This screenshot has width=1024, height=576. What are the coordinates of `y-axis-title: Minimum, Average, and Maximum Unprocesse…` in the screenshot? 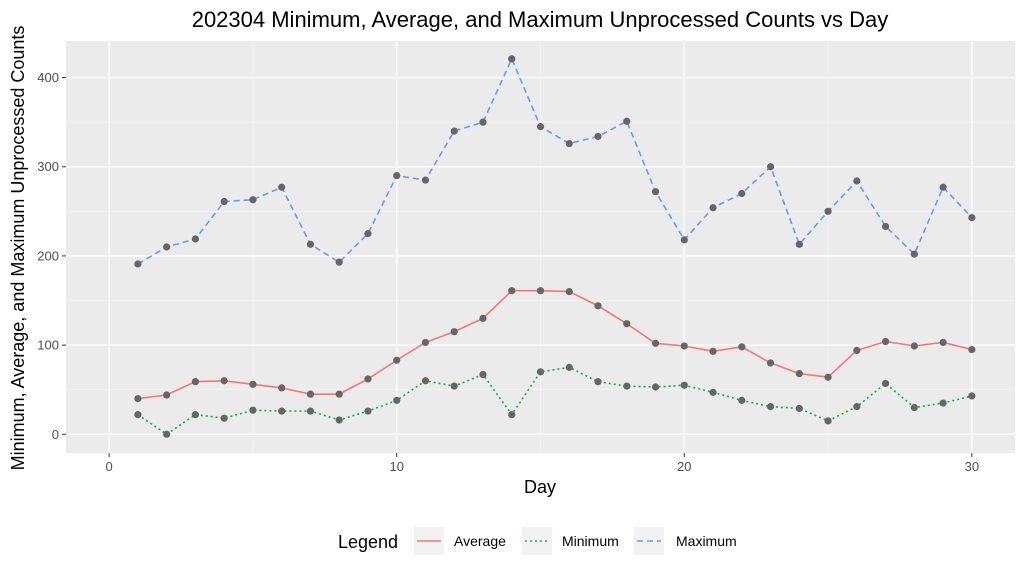 It's located at (18, 248).